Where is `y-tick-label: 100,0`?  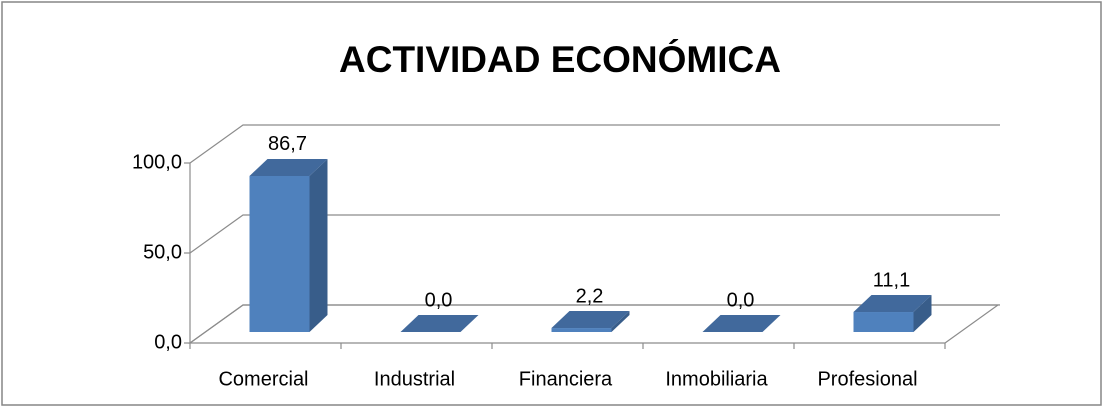
y-tick-label: 100,0 is located at coordinates (157, 162).